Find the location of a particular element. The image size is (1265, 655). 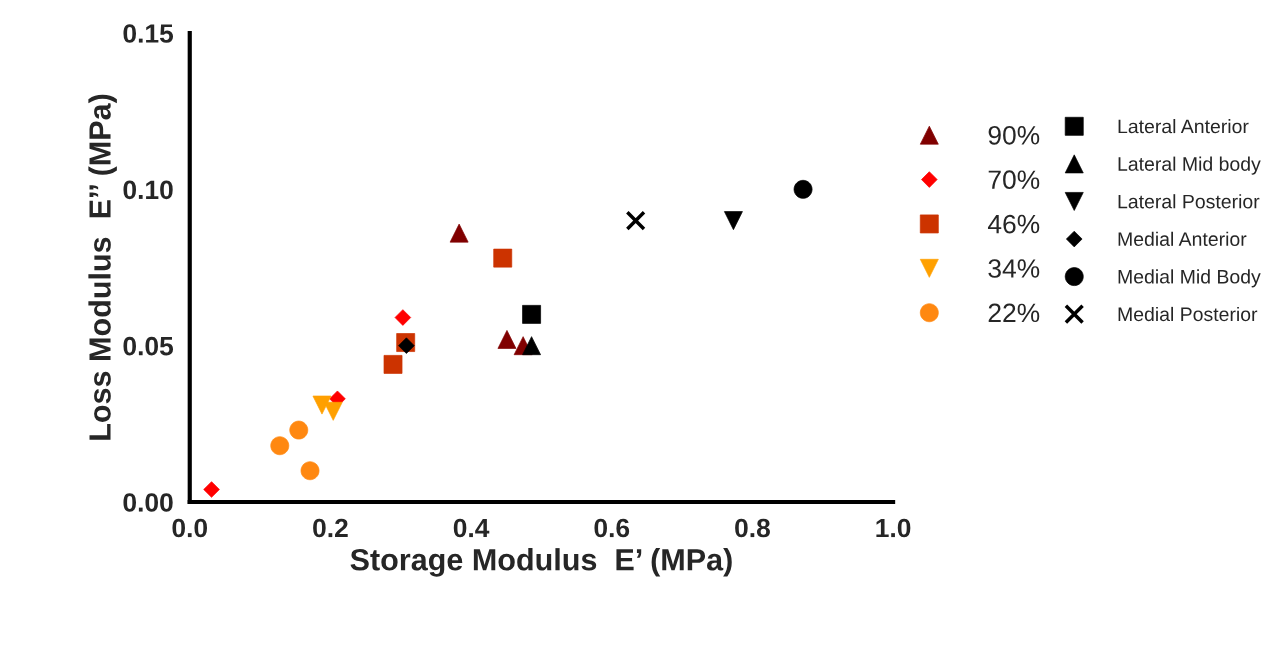

x-axis-title: Storage Modulus E’ (MPa) is located at coordinates (541, 562).